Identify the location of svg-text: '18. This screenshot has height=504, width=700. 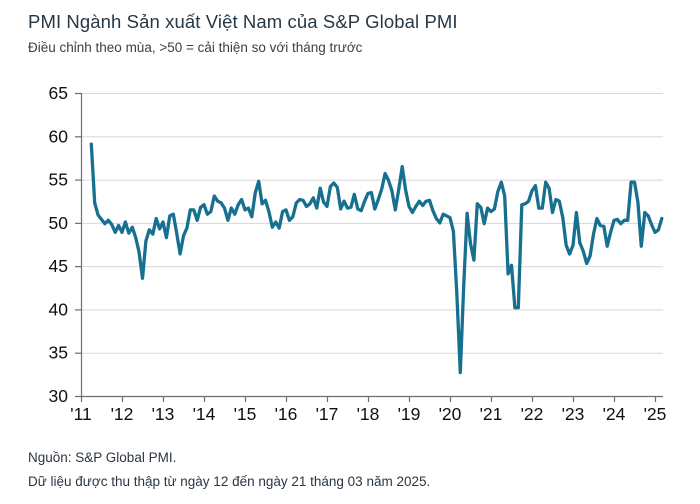
(368, 414).